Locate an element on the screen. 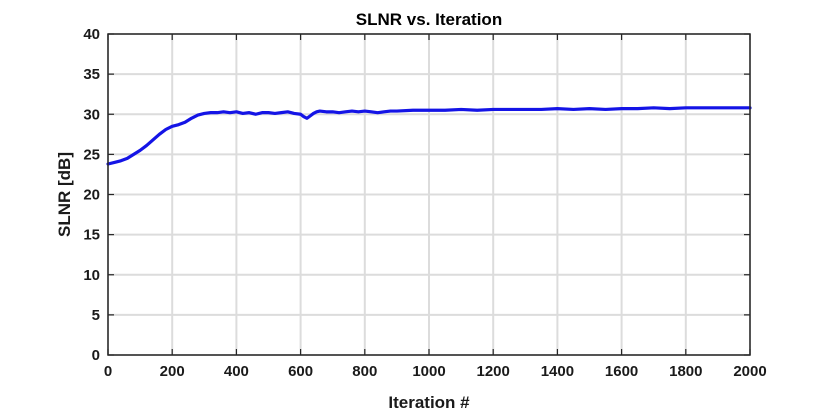 The height and width of the screenshot is (413, 830). x-tick-label: 0 is located at coordinates (108, 371).